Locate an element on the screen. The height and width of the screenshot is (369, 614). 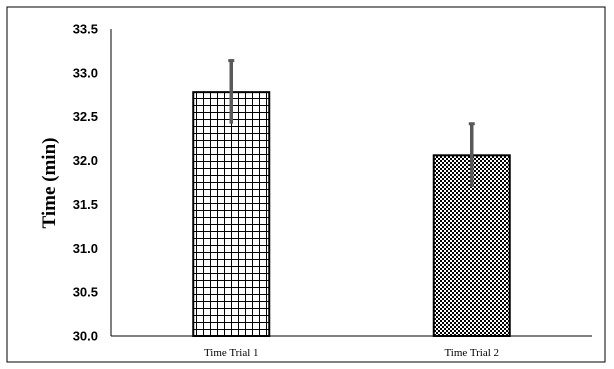
category-label-2: Time Trial 2 is located at coordinates (471, 353).